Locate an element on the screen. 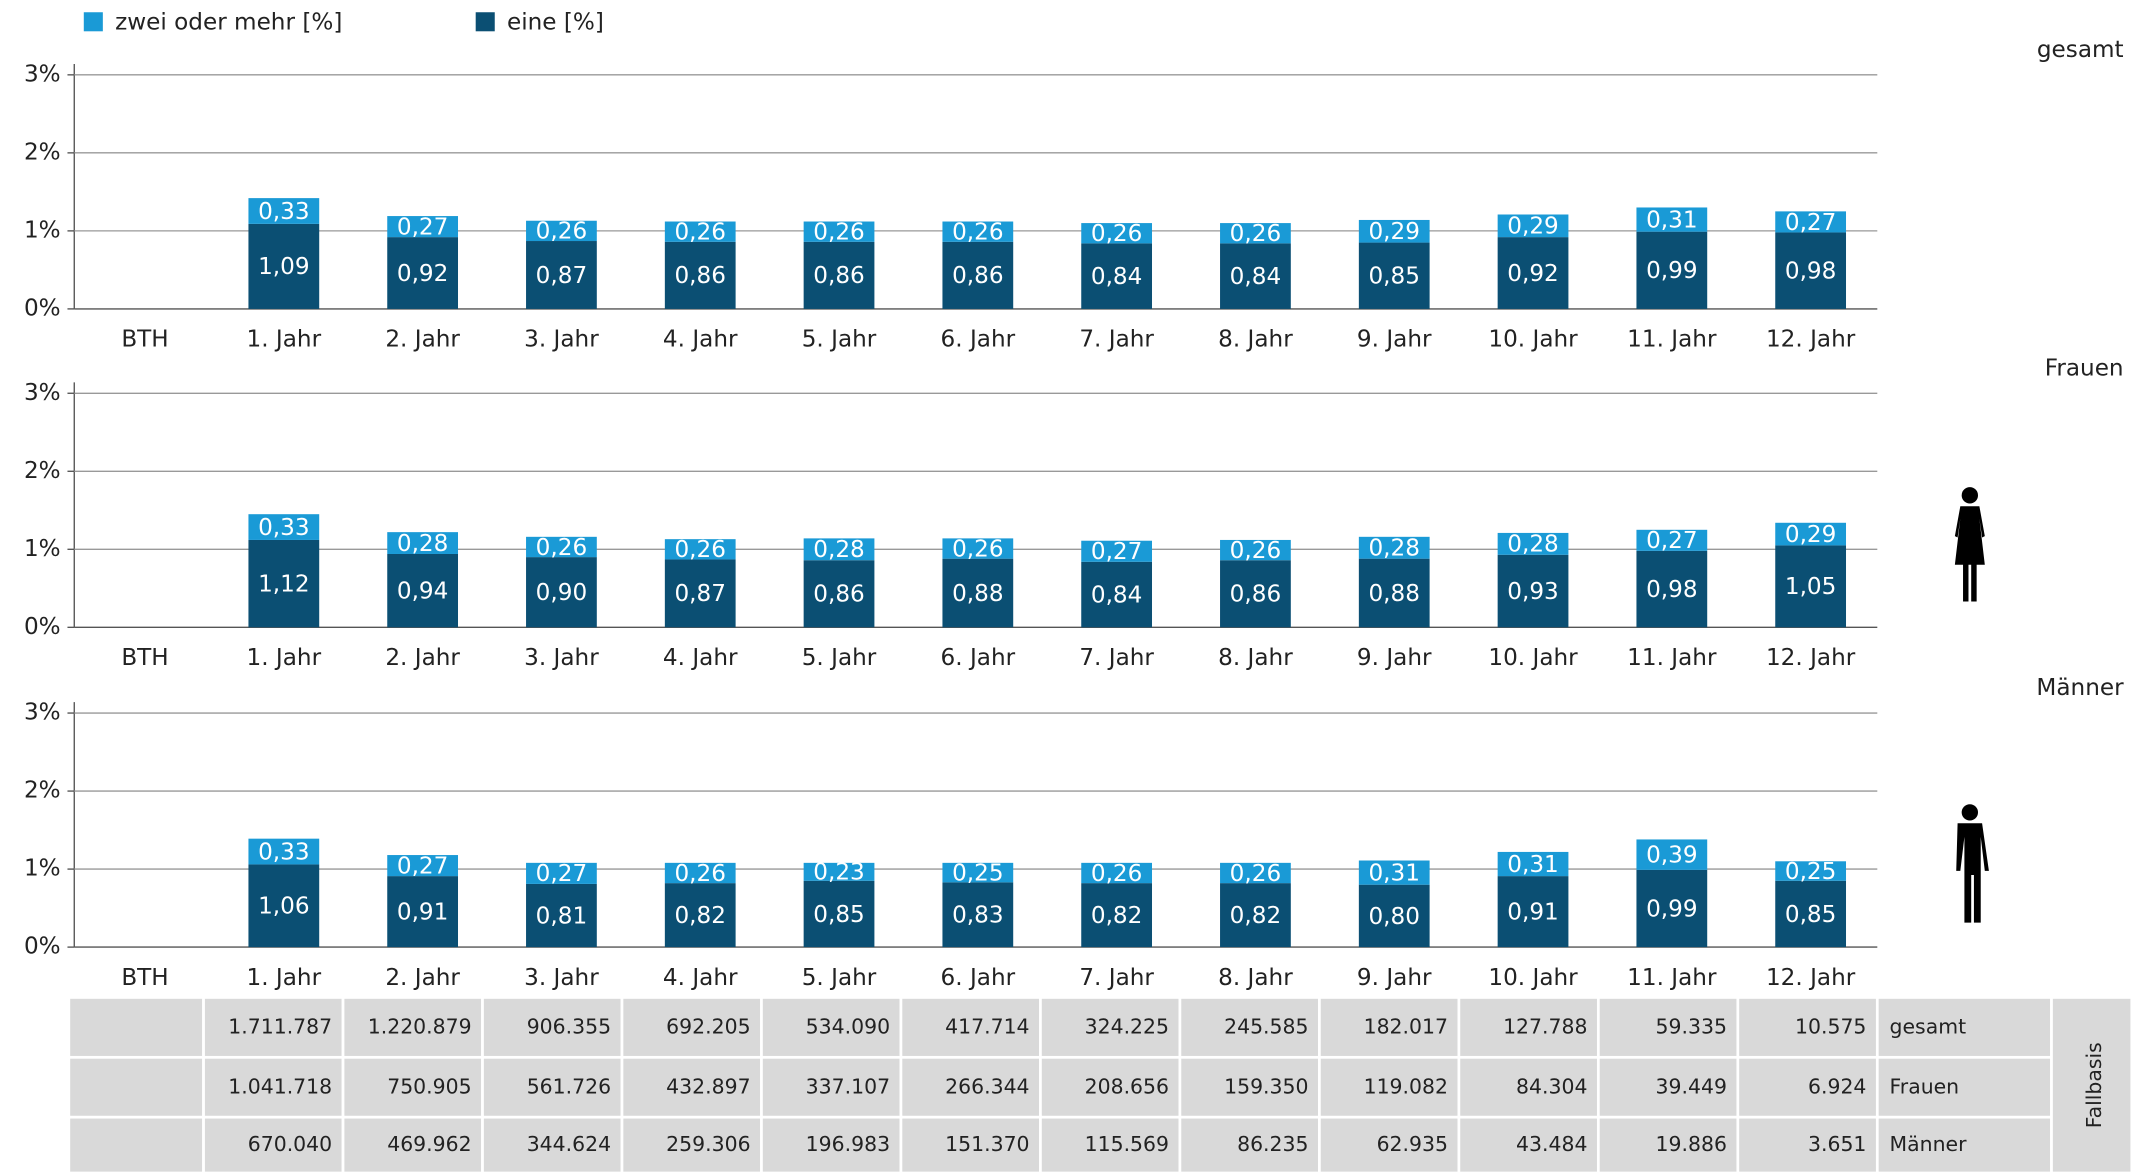 The height and width of the screenshot is (1173, 2138). legend-label: zwei oder mehr [%] is located at coordinates (228, 23).